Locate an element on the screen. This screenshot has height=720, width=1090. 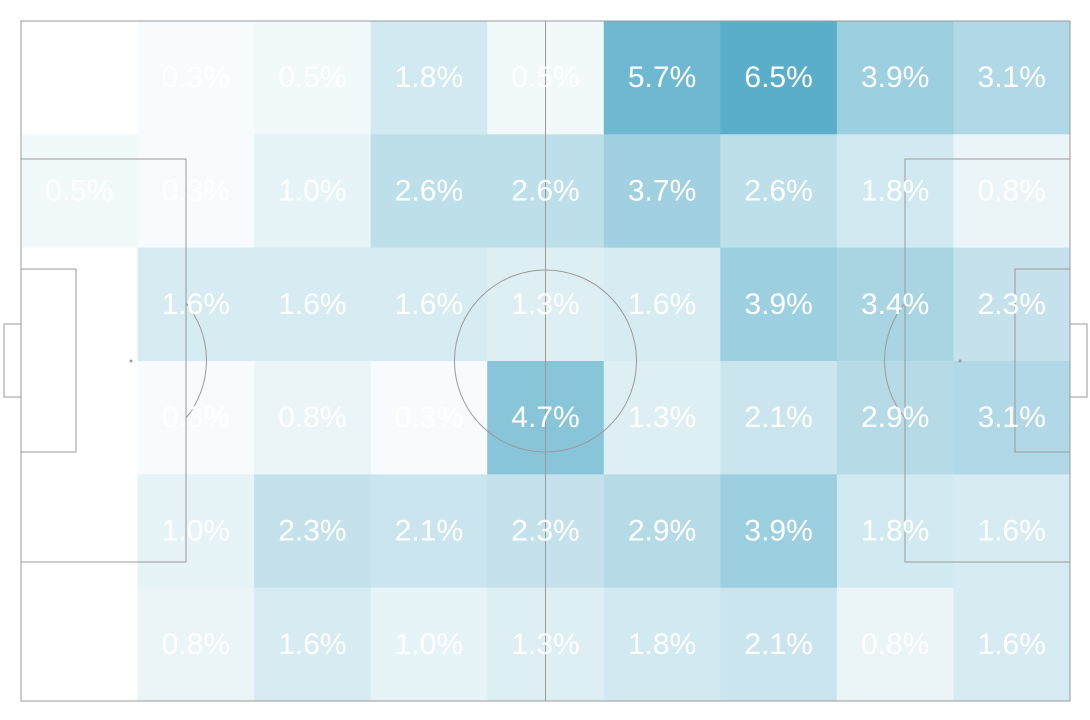
heatmap-label-r1-c8: 0.8% is located at coordinates (1012, 191).